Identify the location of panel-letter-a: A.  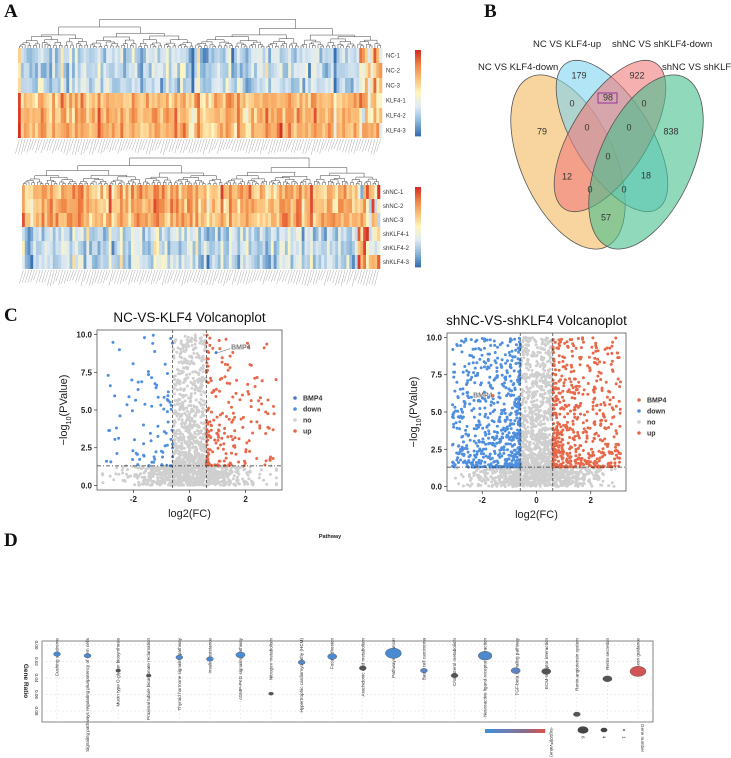
(11, 11).